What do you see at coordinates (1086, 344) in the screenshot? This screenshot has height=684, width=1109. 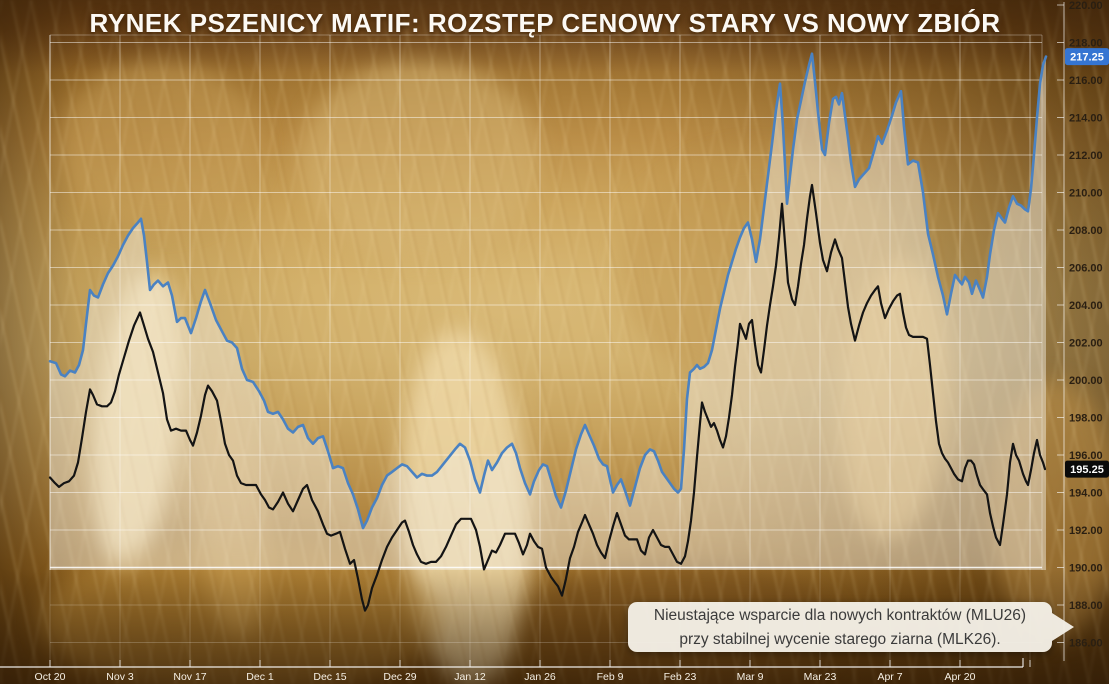 I see `y-axis-label: 202.00` at bounding box center [1086, 344].